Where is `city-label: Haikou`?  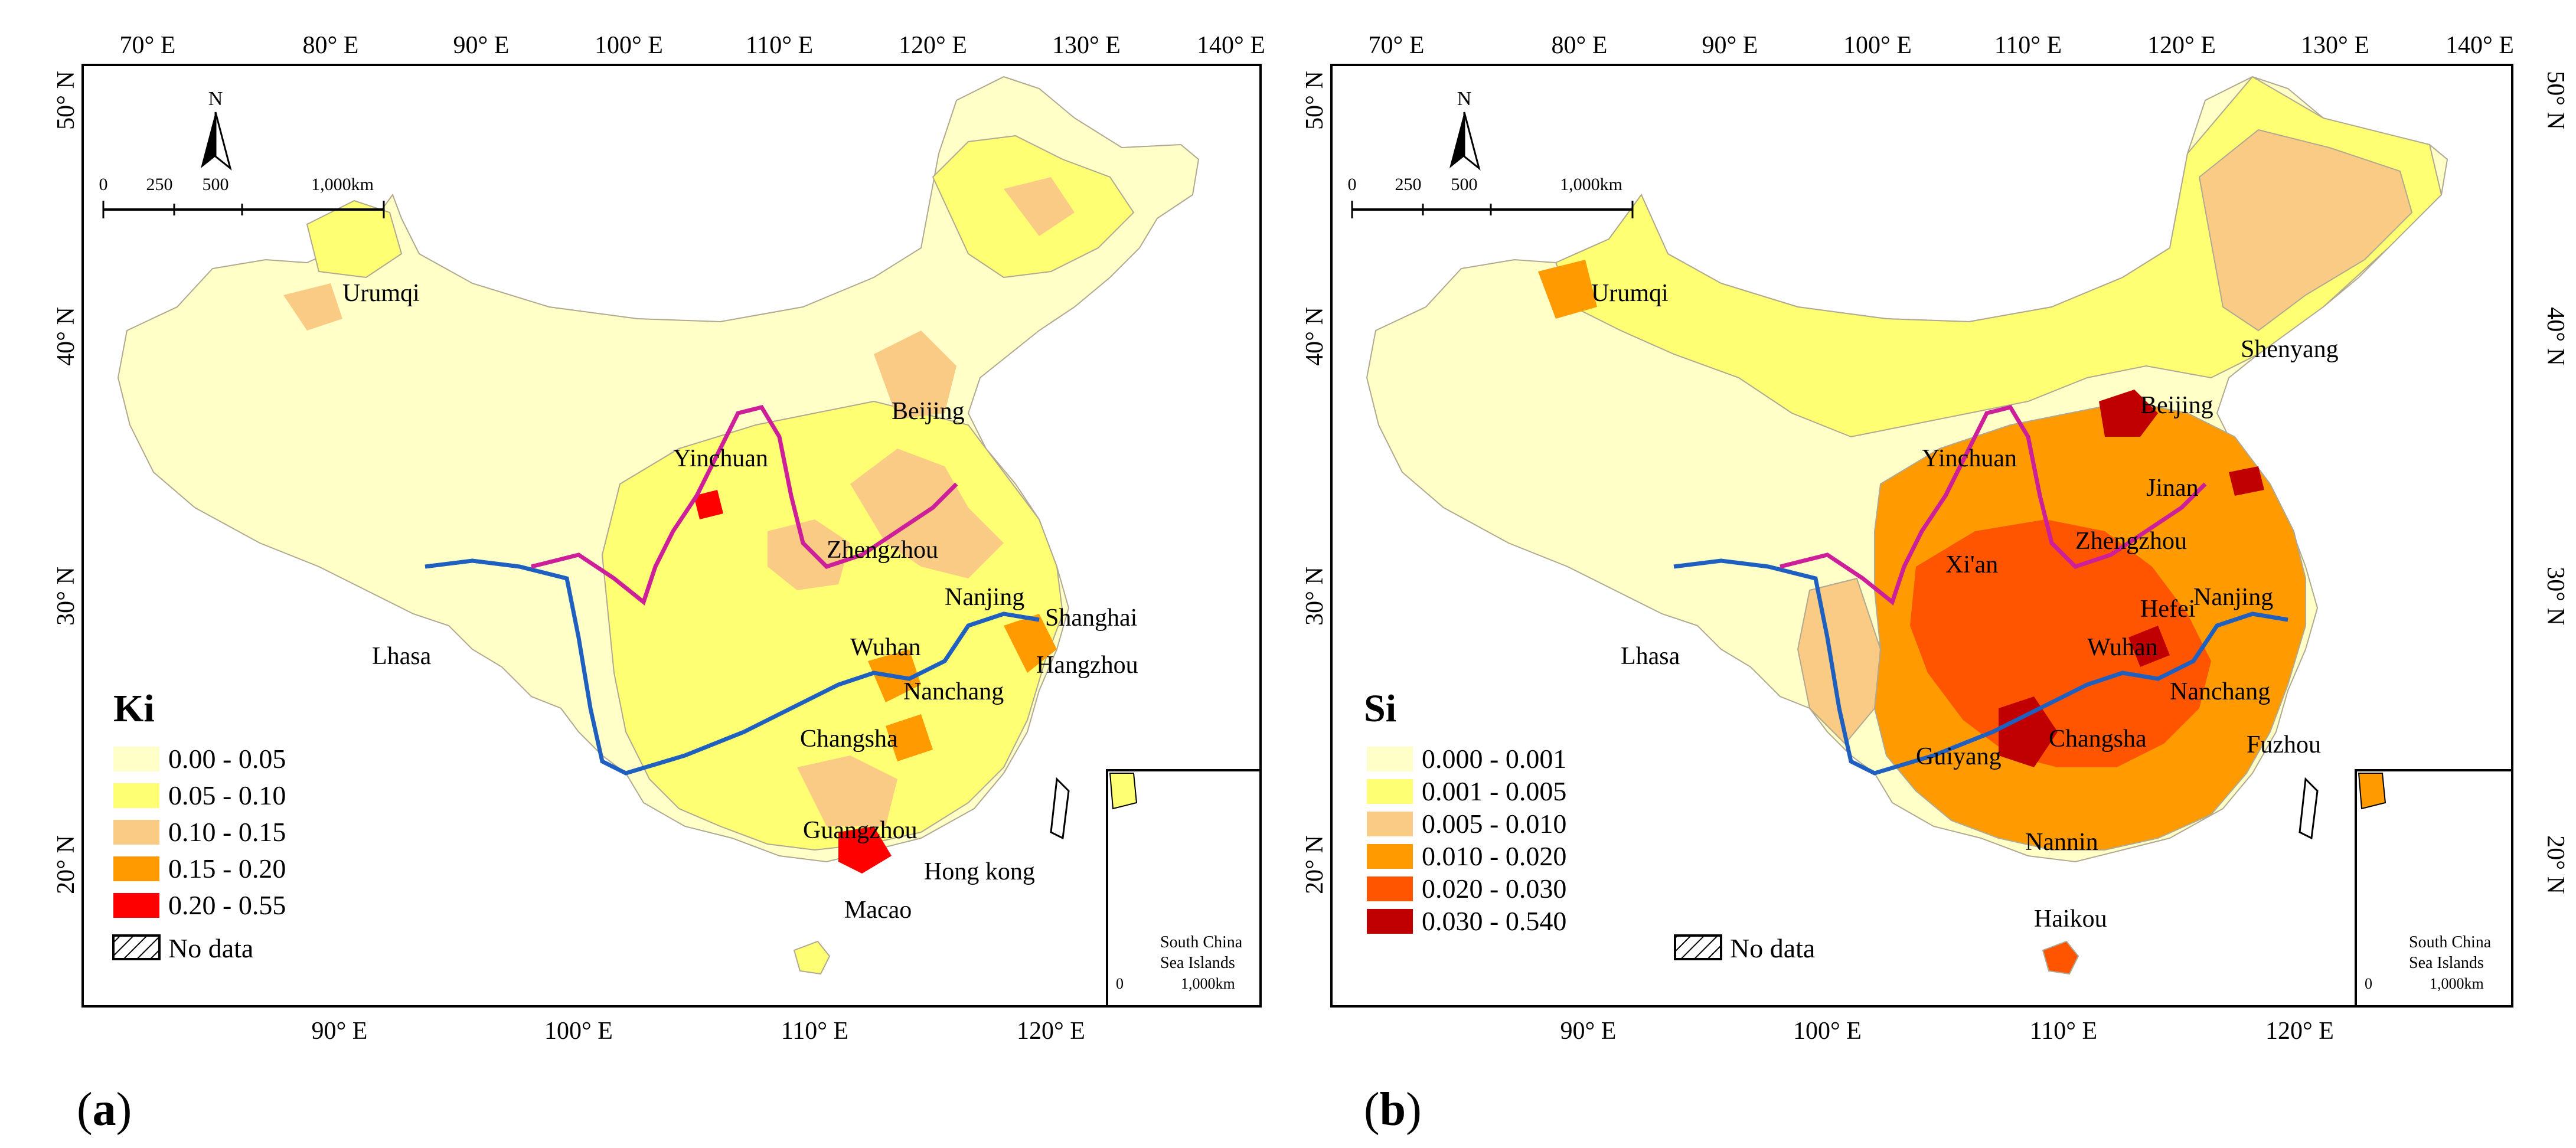 city-label: Haikou is located at coordinates (2070, 919).